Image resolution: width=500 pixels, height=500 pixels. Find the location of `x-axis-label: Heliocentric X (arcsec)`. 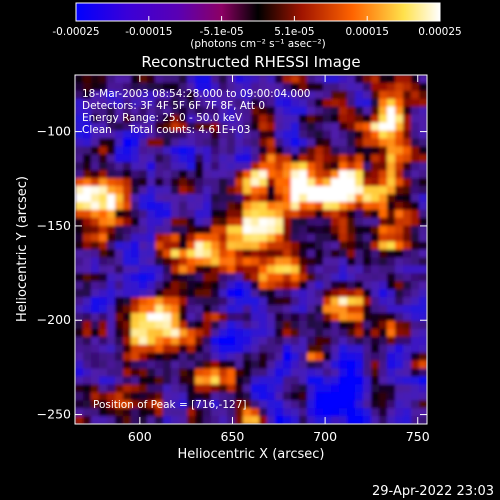

x-axis-label: Heliocentric X (arcsec) is located at coordinates (251, 454).